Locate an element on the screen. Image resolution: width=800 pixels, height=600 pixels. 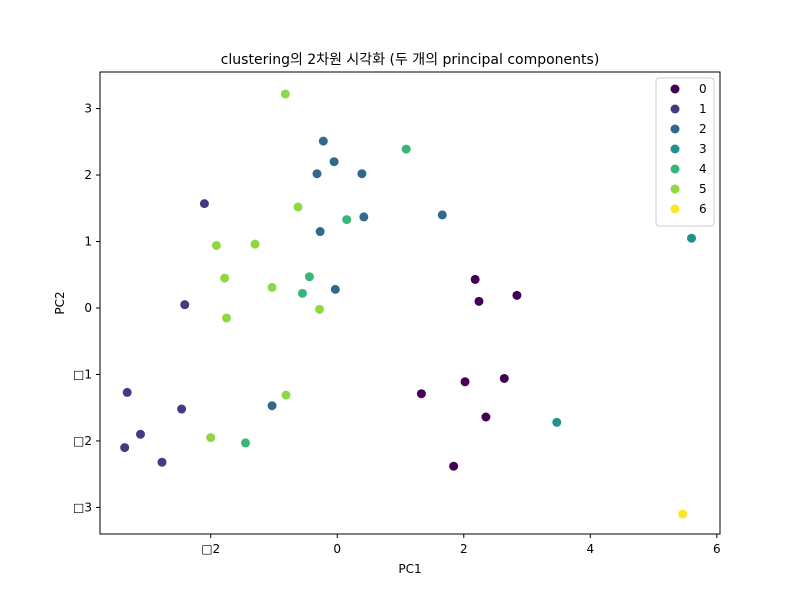
y-tick-label: 1 is located at coordinates (88, 242).